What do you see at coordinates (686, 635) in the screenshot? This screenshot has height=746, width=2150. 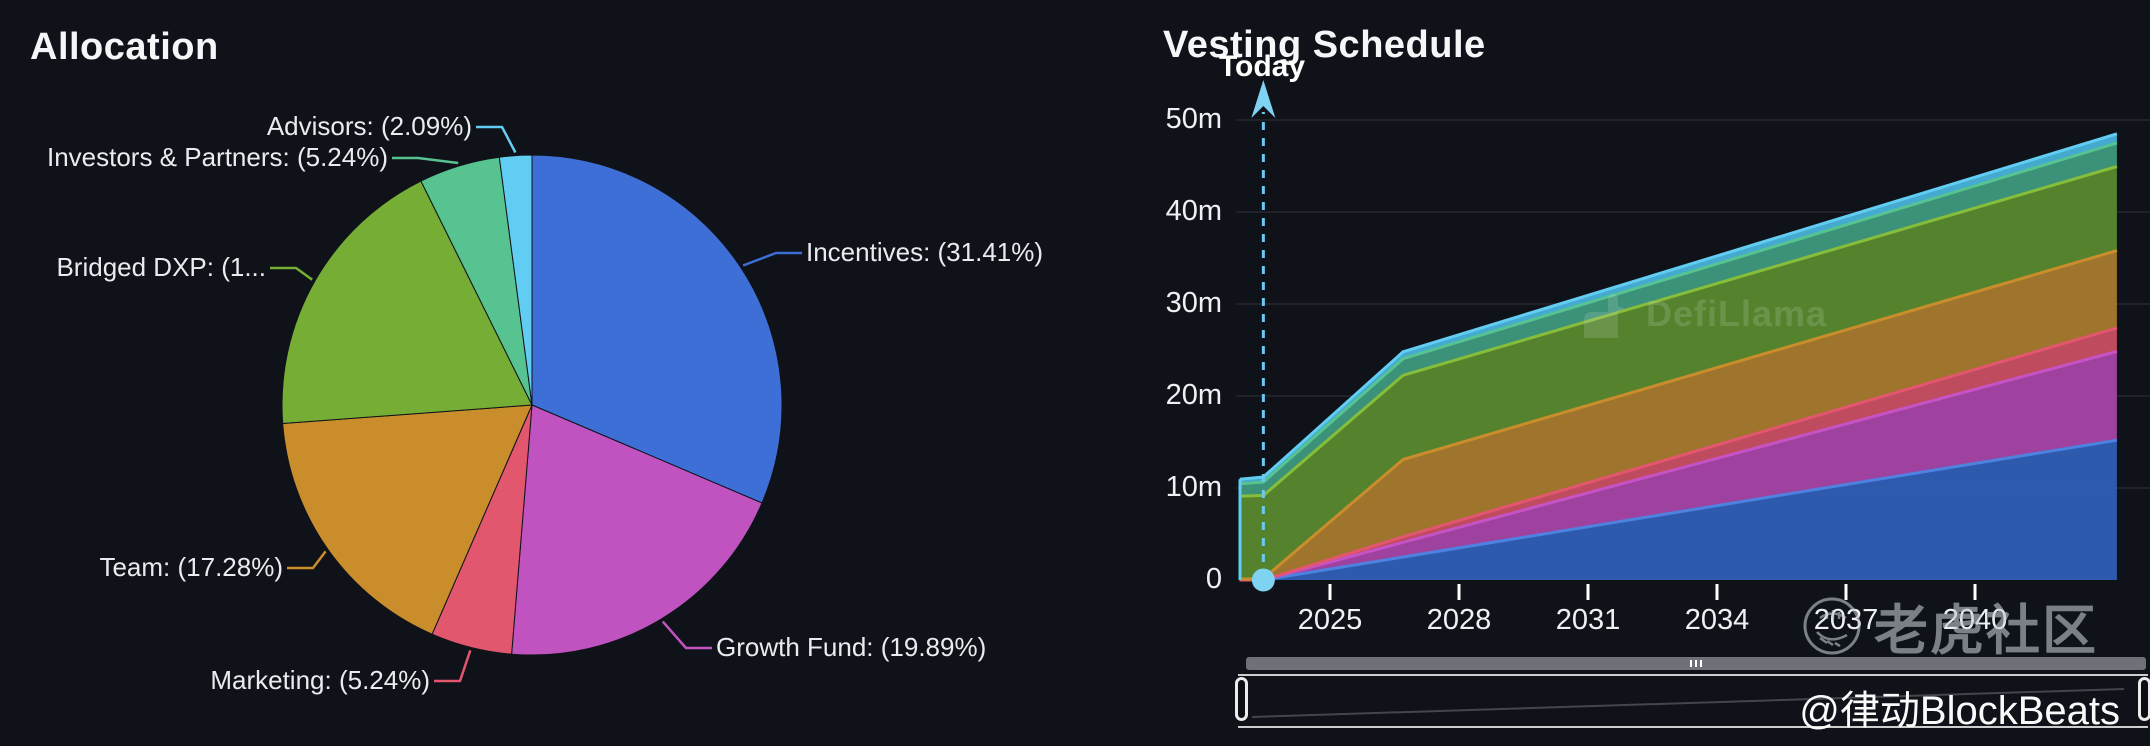 I see `pie-leader-growth_fund` at bounding box center [686, 635].